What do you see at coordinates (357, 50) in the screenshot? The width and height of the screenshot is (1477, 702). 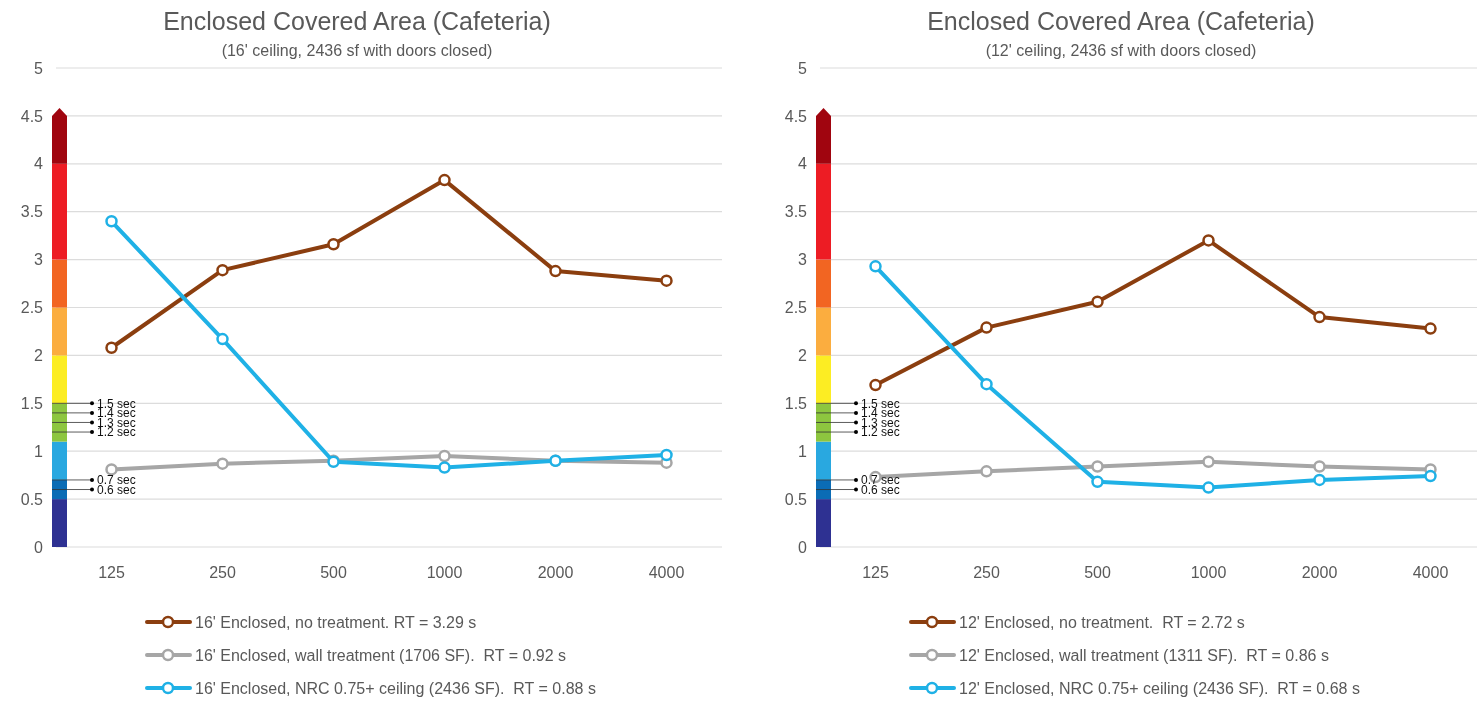 I see `chart-subtitle: (16' ceiling, 2436 sf with doors closed)` at bounding box center [357, 50].